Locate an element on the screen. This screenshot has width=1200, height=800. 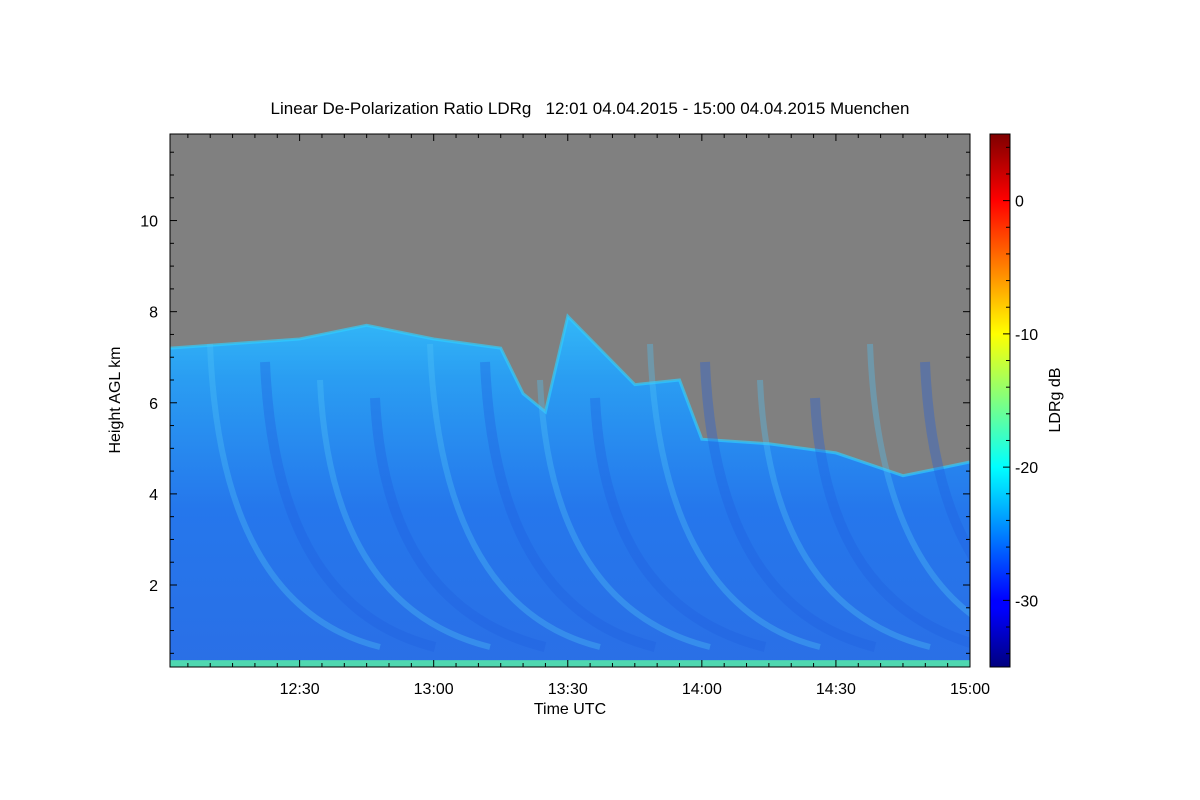
colorbar-tick-label: -30 is located at coordinates (1026, 601).